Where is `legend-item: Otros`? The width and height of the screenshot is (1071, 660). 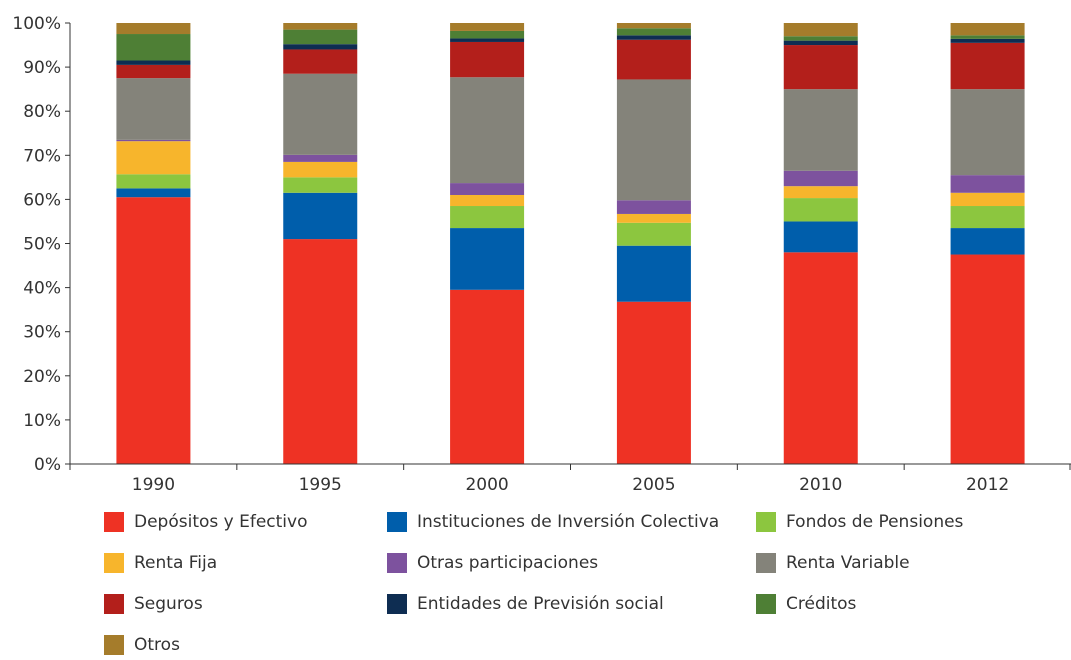 legend-item: Otros is located at coordinates (142, 645).